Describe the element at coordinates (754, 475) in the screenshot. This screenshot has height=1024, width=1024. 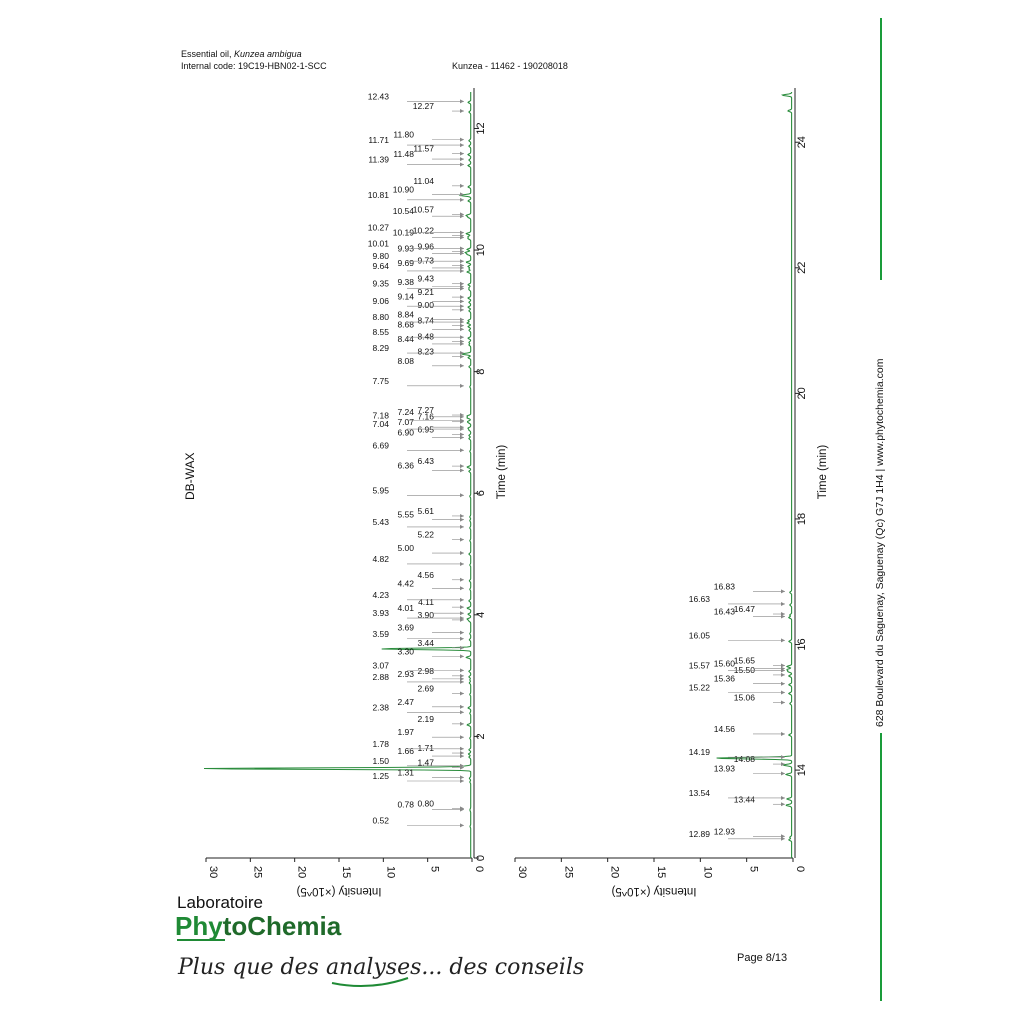
I see `chromatogram-trace` at that location.